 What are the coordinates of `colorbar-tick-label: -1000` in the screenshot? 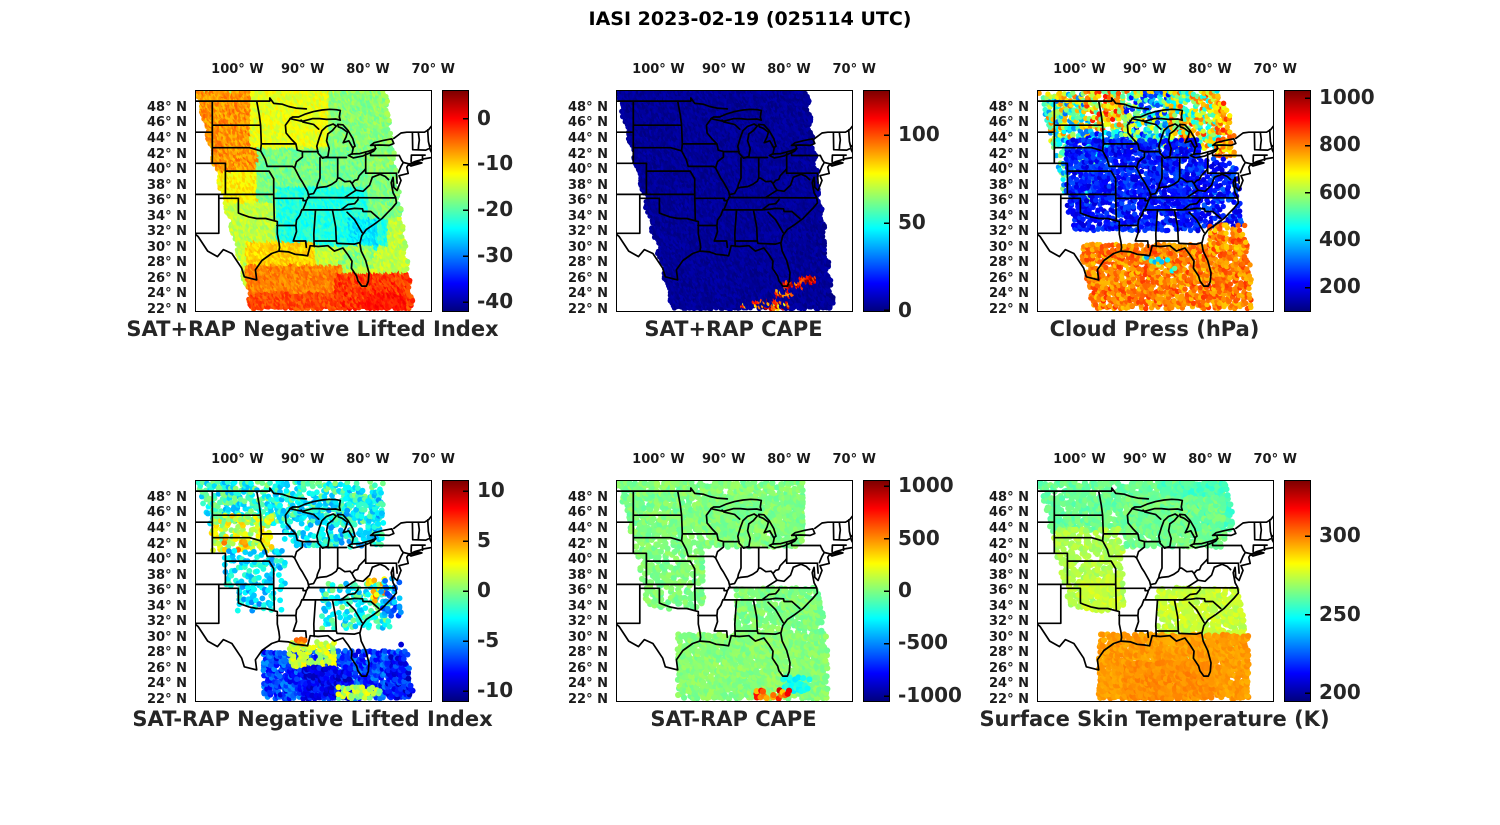 It's located at (930, 694).